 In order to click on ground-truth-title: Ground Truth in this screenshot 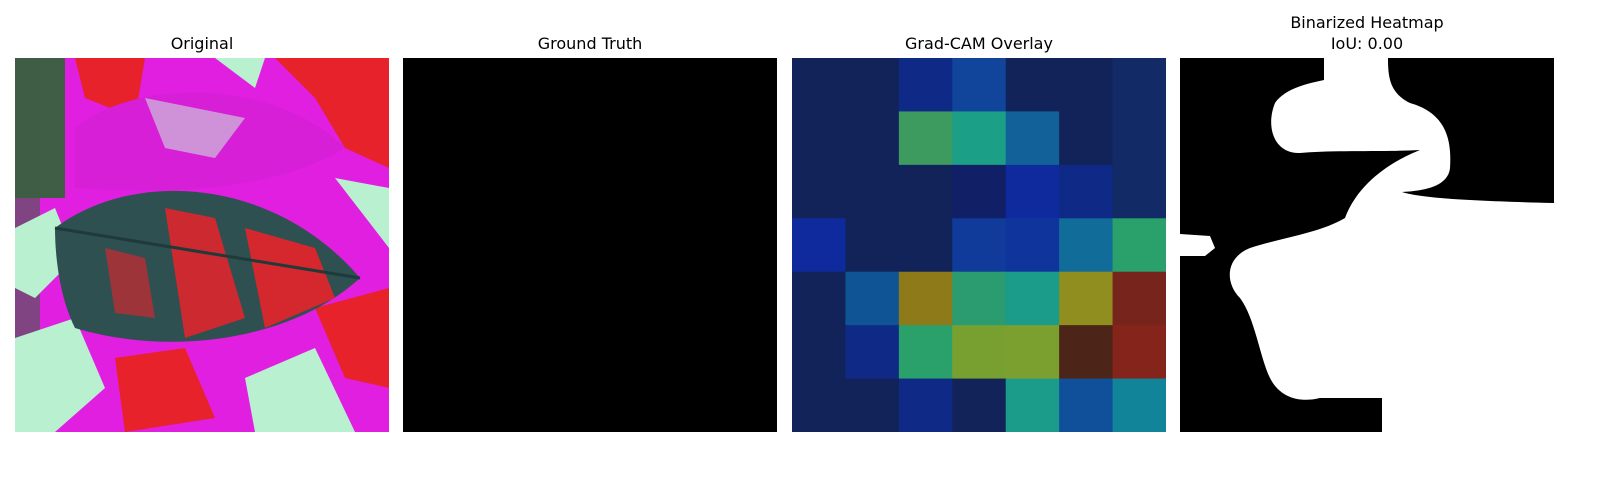, I will do `click(590, 43)`.